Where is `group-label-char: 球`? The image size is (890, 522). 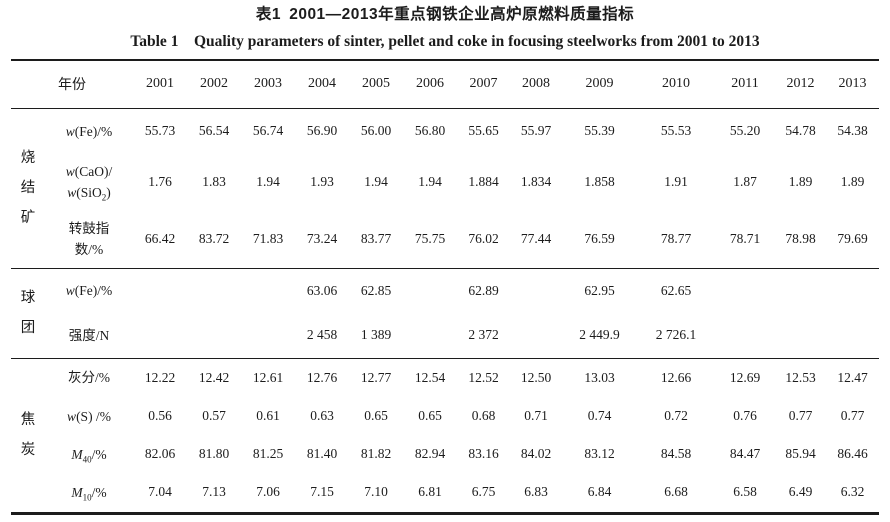
group-label-char: 球 is located at coordinates (28, 298).